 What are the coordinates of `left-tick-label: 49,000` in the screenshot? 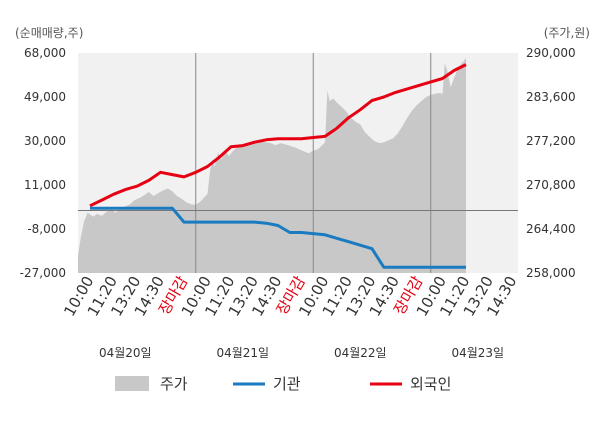 It's located at (45, 97).